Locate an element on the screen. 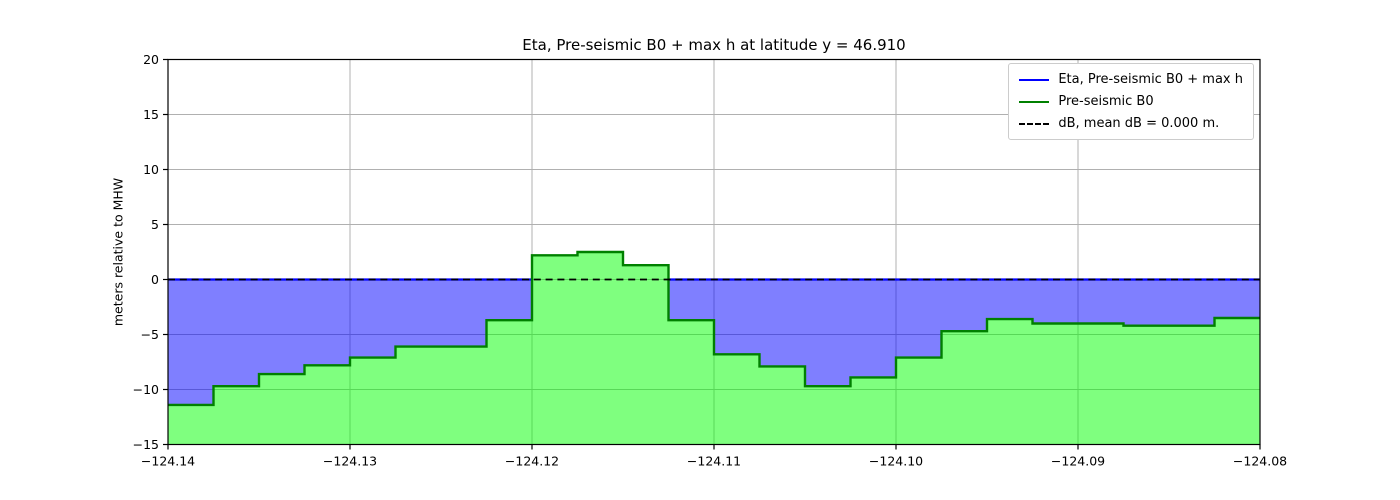 The height and width of the screenshot is (500, 1400). legend-line-sample-preseismic-b0 is located at coordinates (1034, 101).